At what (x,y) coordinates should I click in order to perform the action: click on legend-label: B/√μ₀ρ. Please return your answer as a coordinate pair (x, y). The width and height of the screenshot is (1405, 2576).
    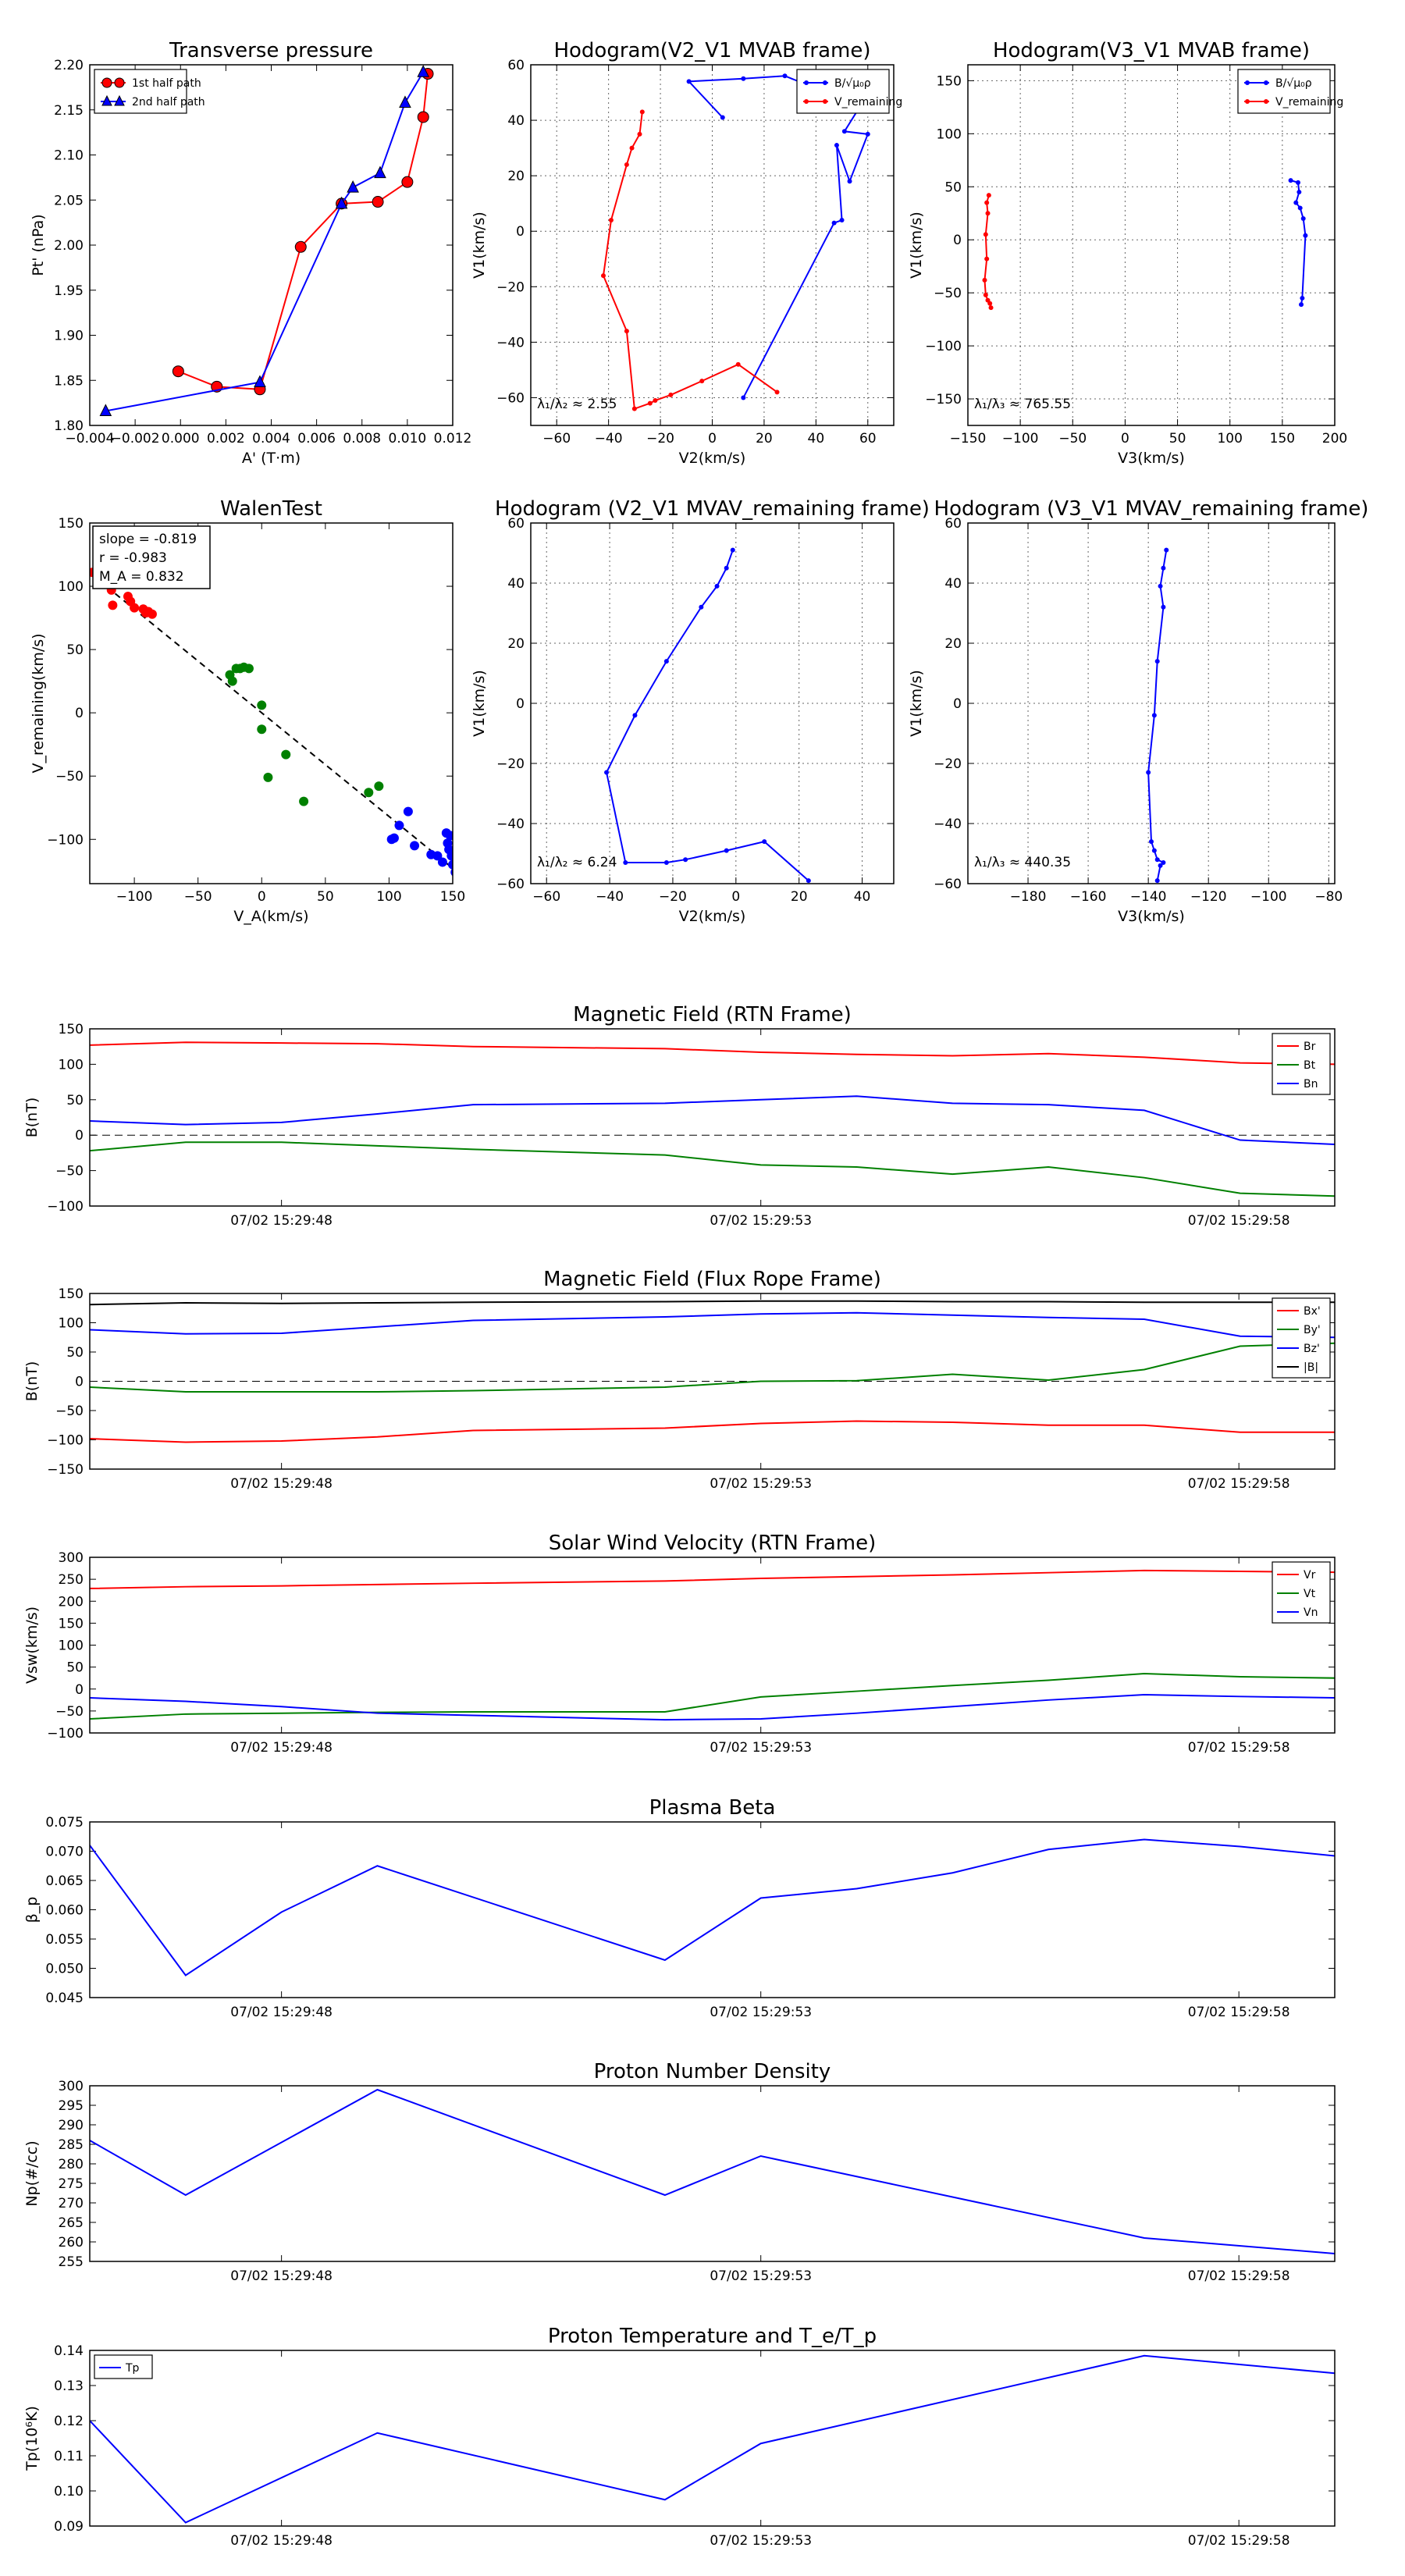
    Looking at the image, I should click on (1293, 83).